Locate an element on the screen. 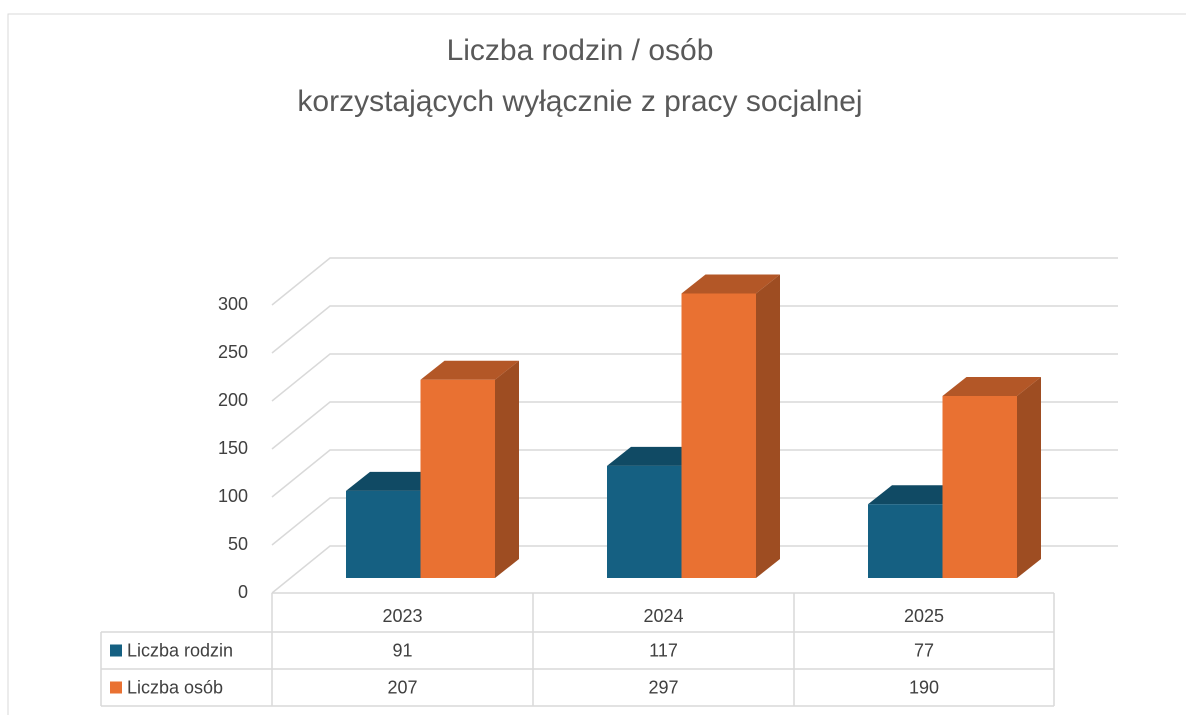  x-tick-label: 2024 is located at coordinates (663, 616).